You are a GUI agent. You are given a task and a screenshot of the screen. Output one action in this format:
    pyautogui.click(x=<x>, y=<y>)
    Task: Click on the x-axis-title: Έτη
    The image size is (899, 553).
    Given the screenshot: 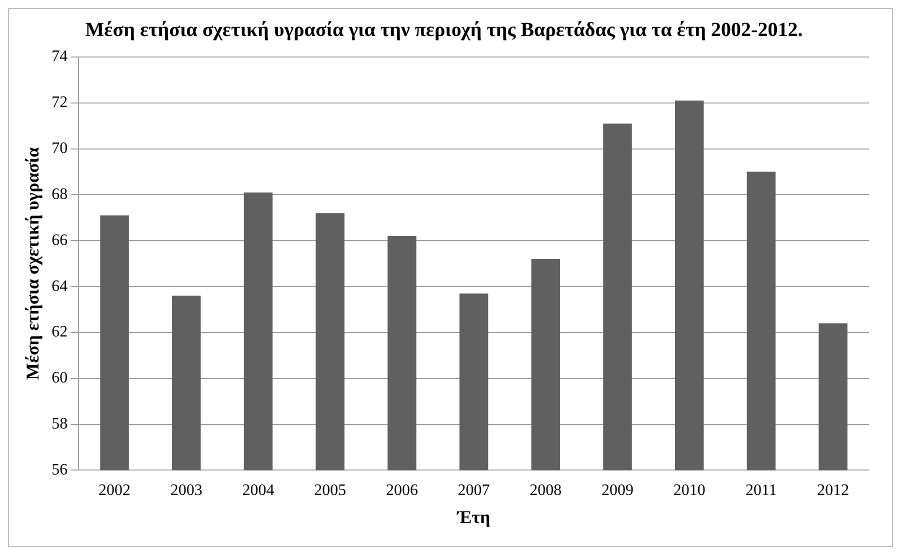 What is the action you would take?
    pyautogui.click(x=473, y=516)
    